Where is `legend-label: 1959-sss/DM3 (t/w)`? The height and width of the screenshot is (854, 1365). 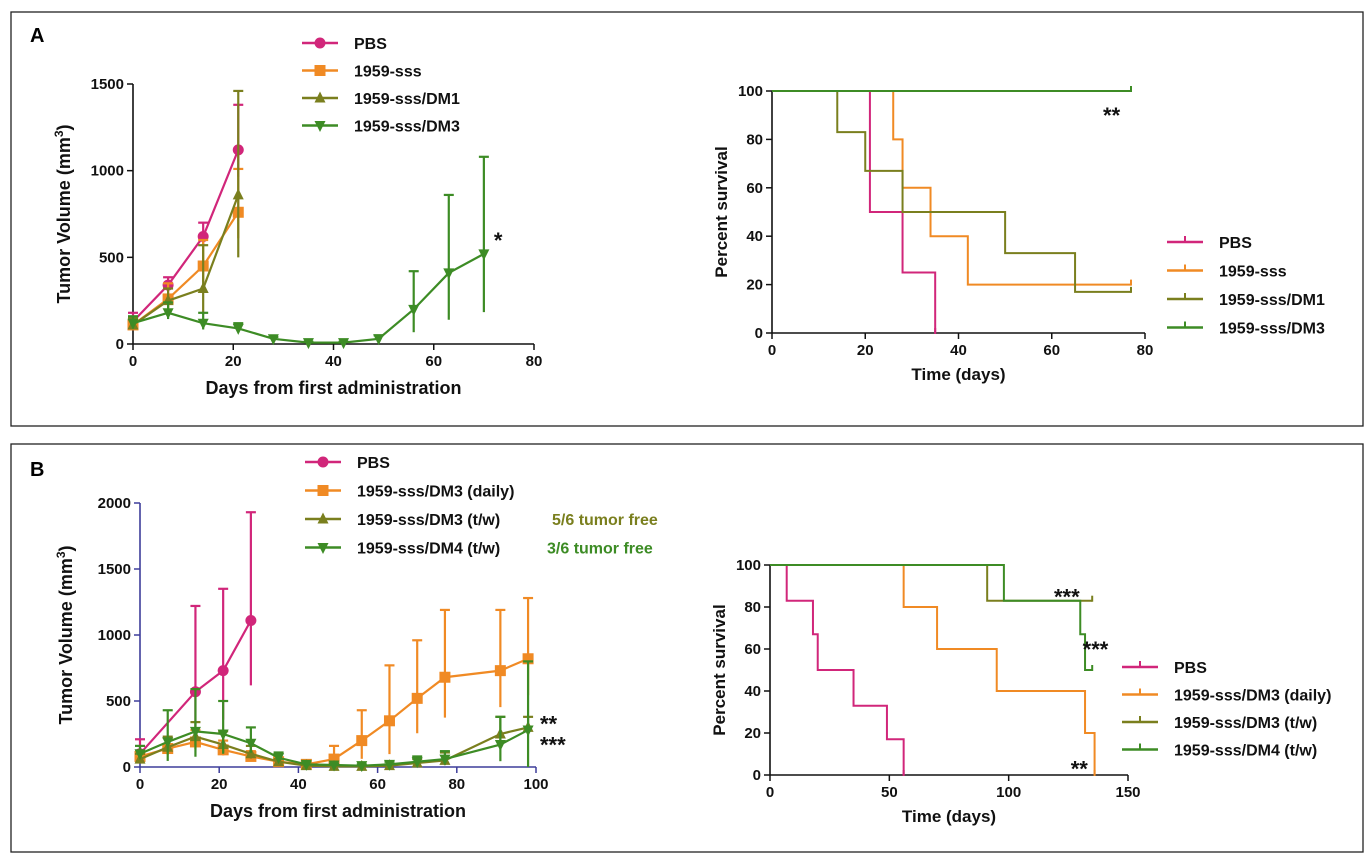 legend-label: 1959-sss/DM3 (t/w) is located at coordinates (1245, 723).